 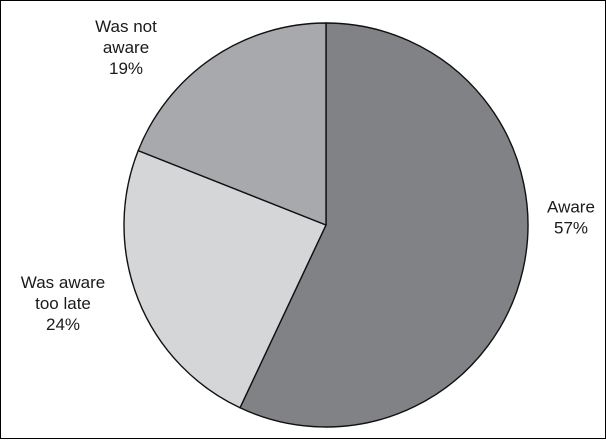 What do you see at coordinates (571, 207) in the screenshot?
I see `pie-slice-label-line: Aware` at bounding box center [571, 207].